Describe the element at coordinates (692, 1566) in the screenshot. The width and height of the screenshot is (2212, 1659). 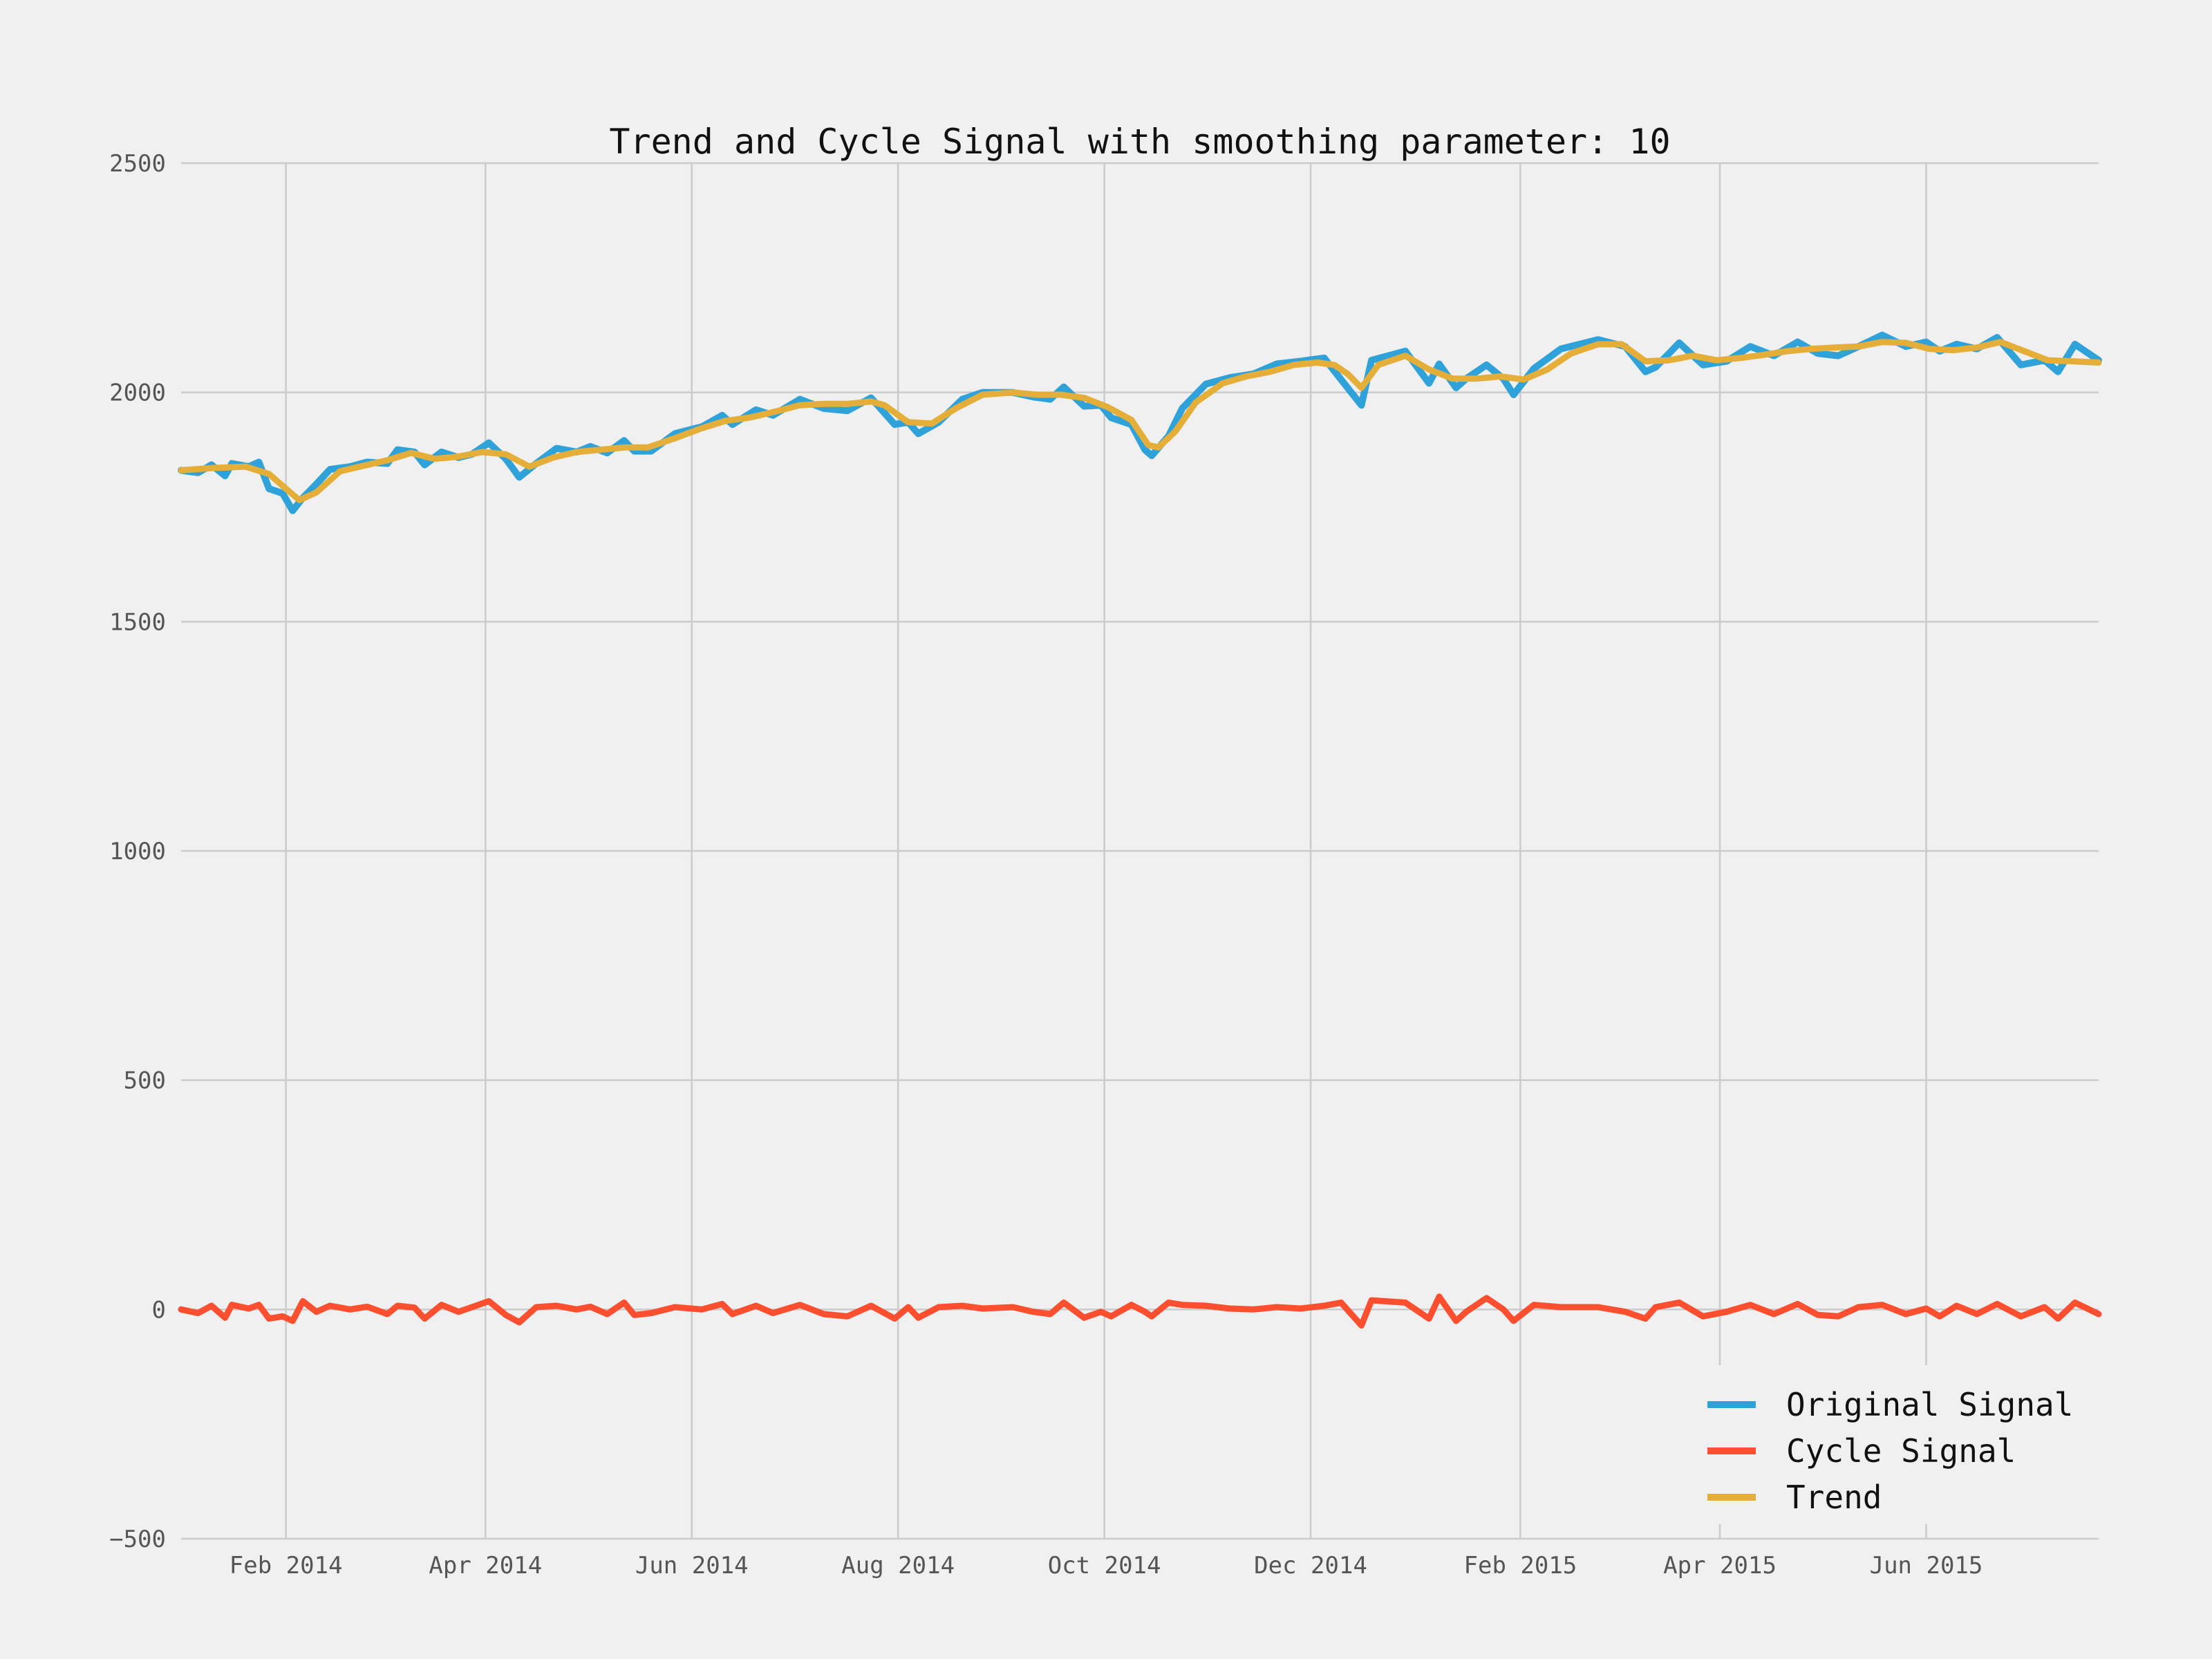
I see `x-tick-label: Jun 2014` at that location.